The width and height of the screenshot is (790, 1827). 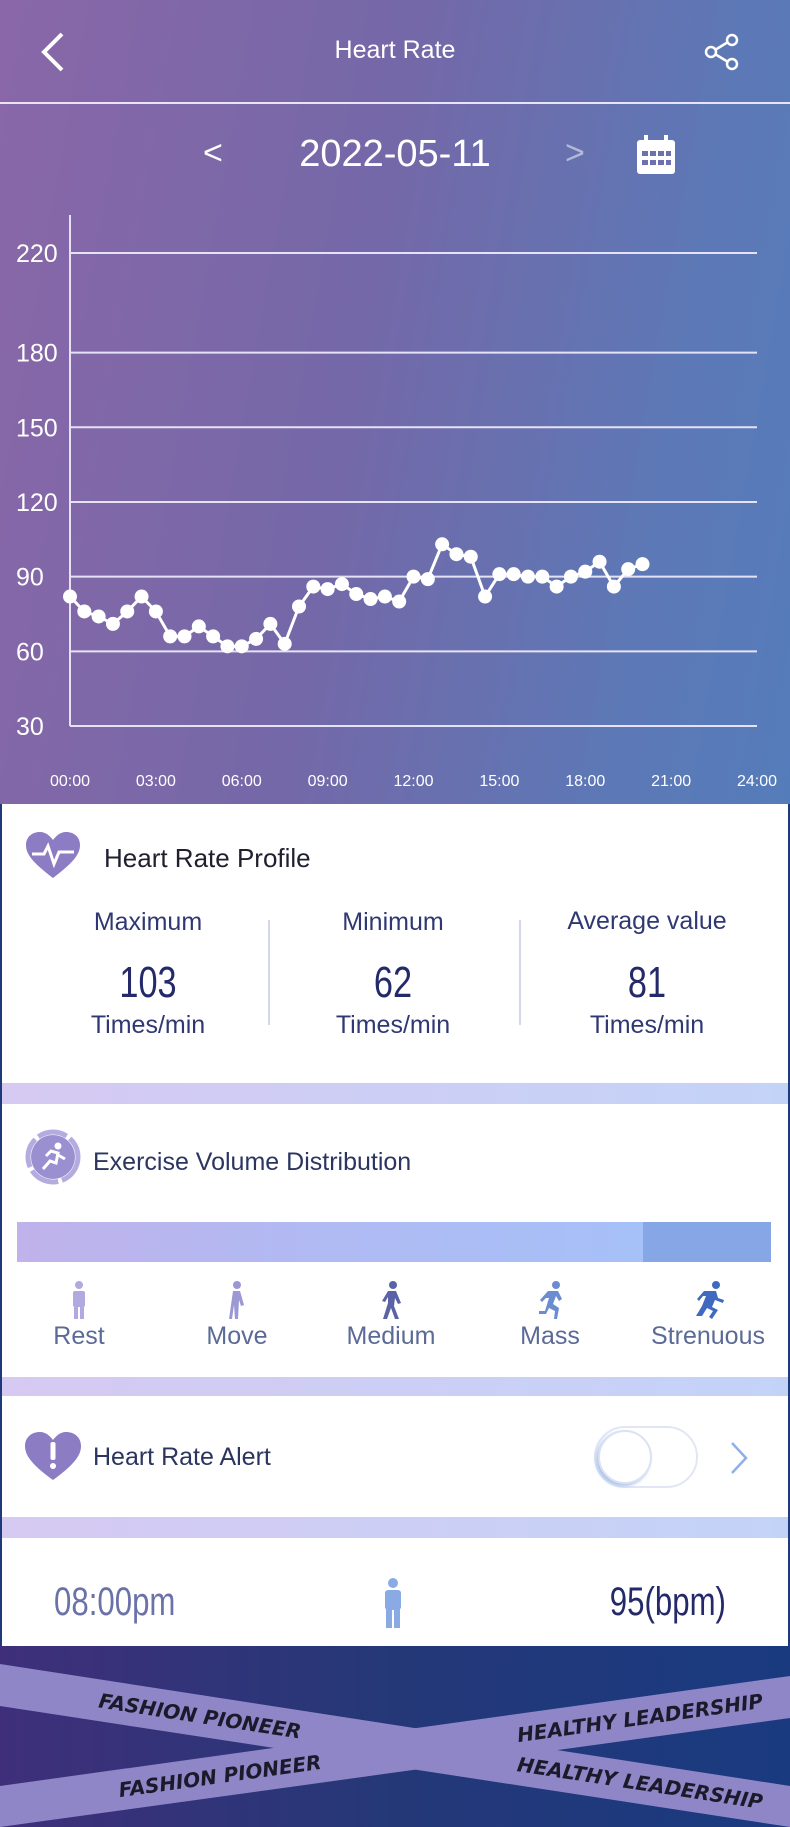 What do you see at coordinates (79, 1336) in the screenshot?
I see `exercise-level-label: Rest` at bounding box center [79, 1336].